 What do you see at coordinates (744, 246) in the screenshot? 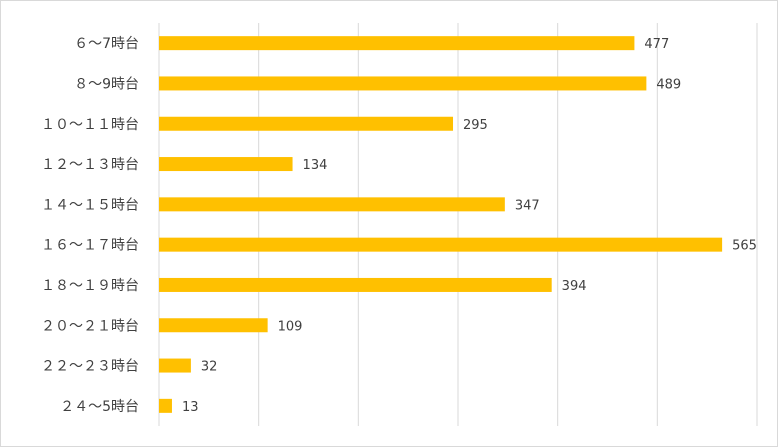
I see `value-label: 565` at bounding box center [744, 246].